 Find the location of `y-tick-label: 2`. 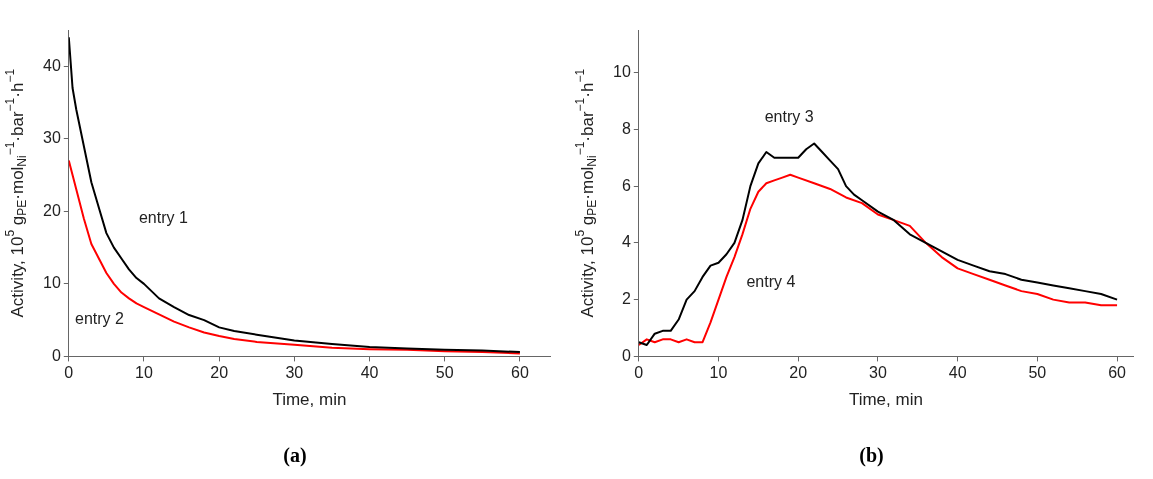

y-tick-label: 2 is located at coordinates (626, 299).